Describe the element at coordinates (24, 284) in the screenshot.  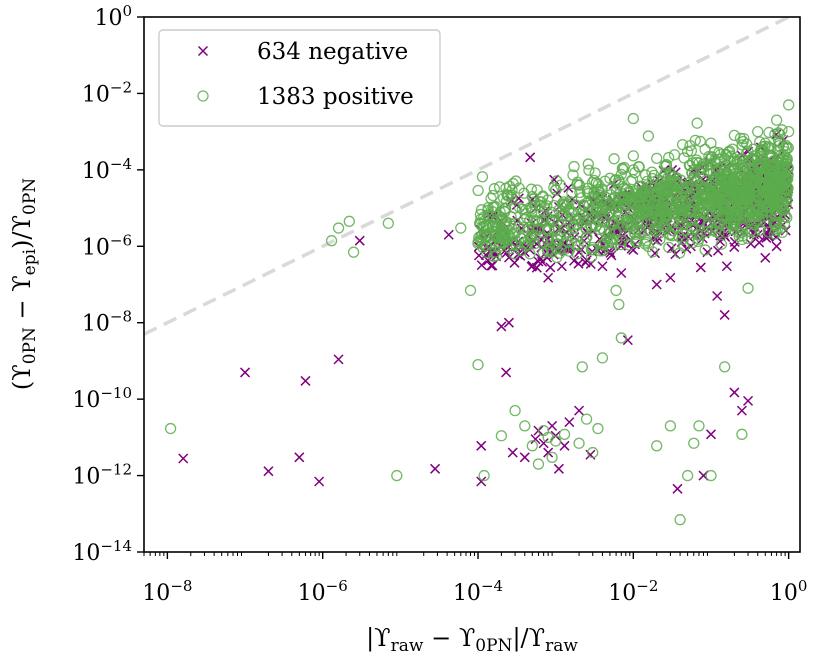
I see `y-axis-label: (ϒ0PN − ϒepi)/ϒ0PN` at that location.